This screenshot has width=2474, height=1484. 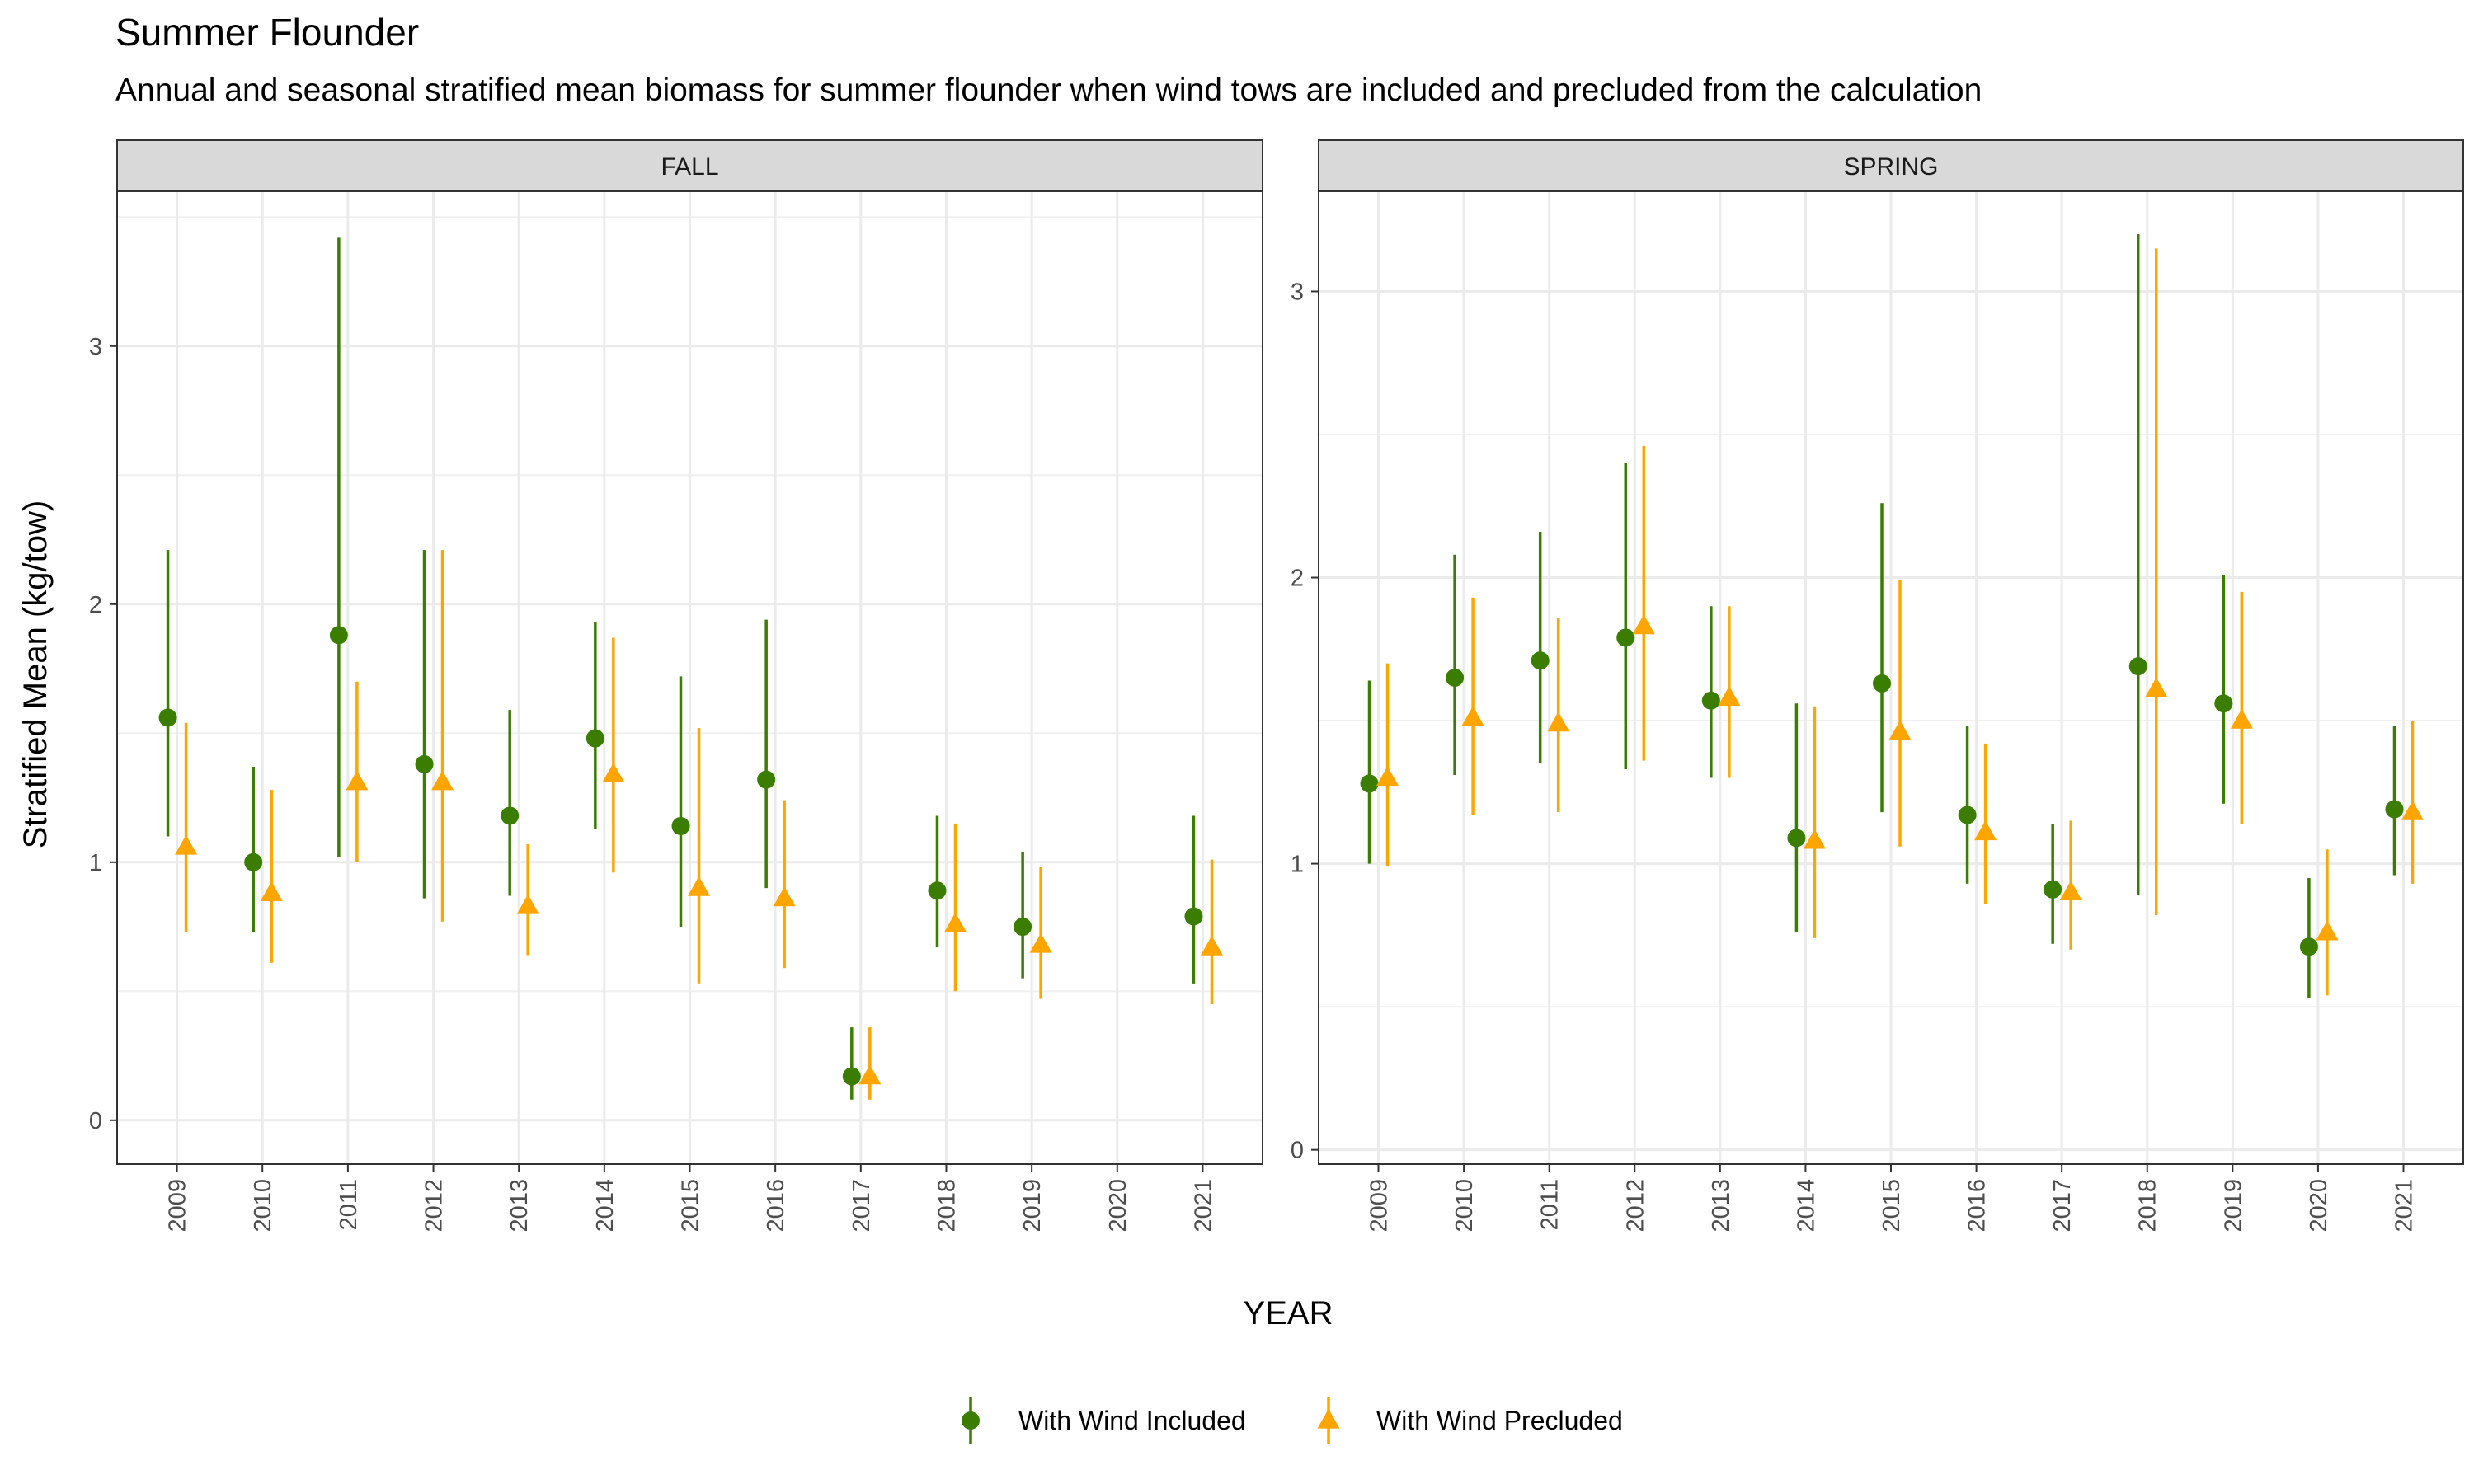 What do you see at coordinates (1550, 1204) in the screenshot?
I see `x-tick-label: 2011` at bounding box center [1550, 1204].